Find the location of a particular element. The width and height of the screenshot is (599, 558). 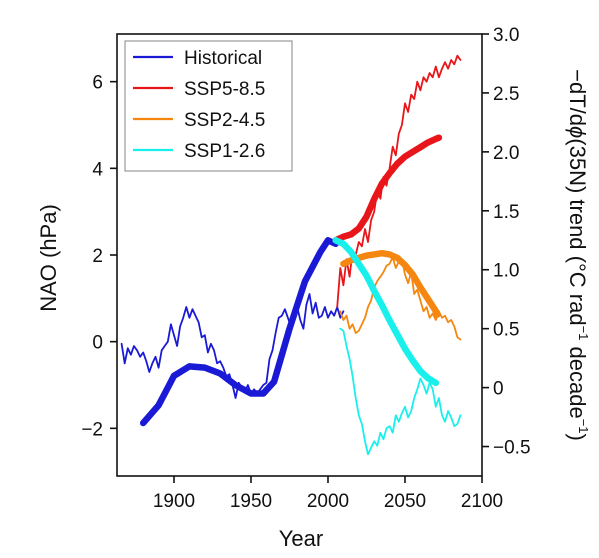

series-line-ssp5-8-5-thin-left is located at coordinates (399, 181).